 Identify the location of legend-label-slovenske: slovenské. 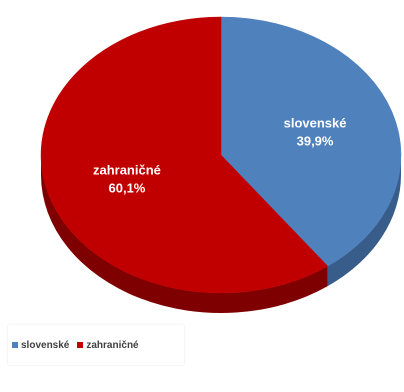
(45, 345).